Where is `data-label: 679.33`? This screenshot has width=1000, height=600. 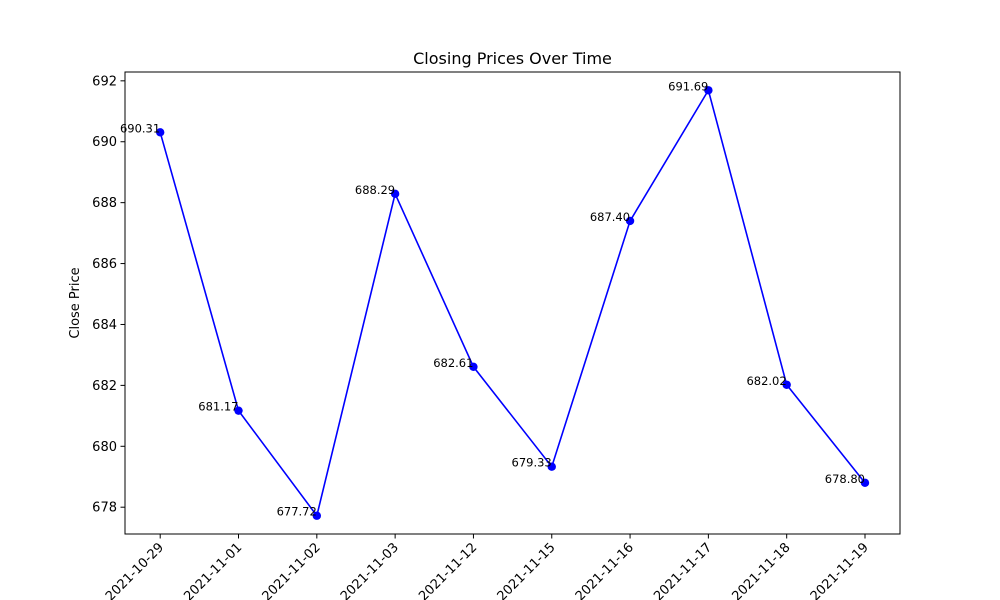
data-label: 679.33 is located at coordinates (532, 463).